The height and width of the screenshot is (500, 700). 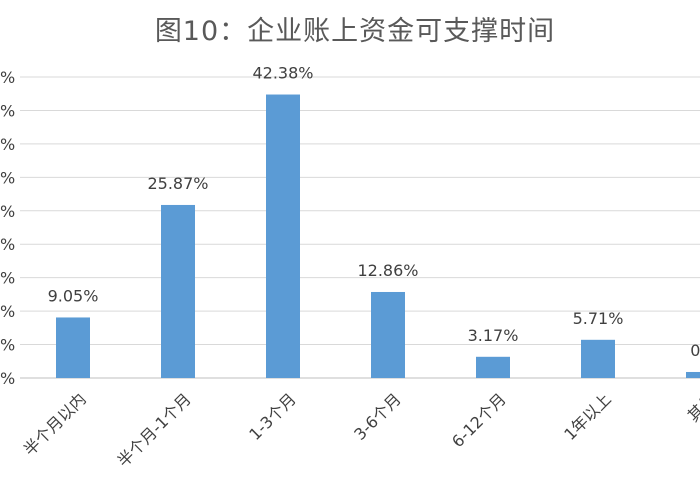 I want to click on data-label: 0.9, so click(x=695, y=350).